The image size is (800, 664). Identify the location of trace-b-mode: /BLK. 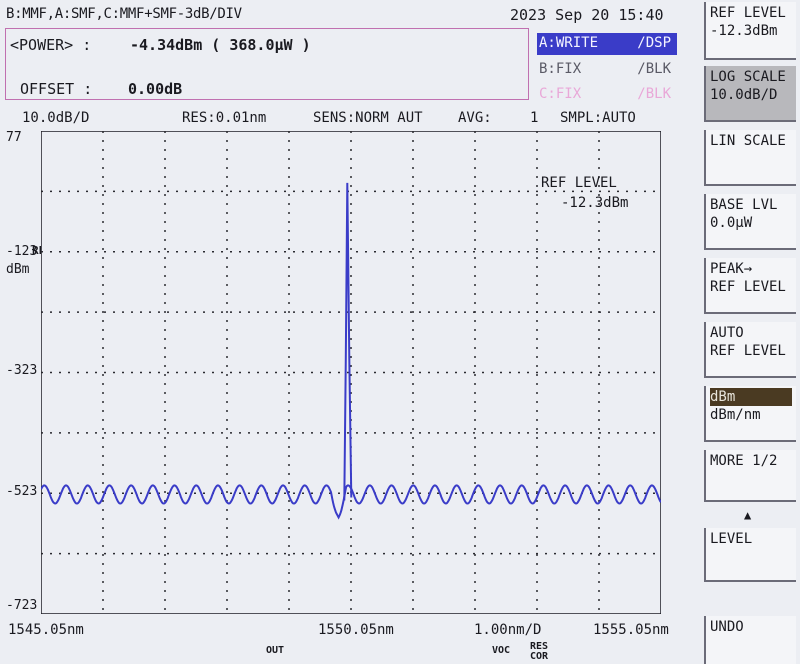
(654, 69).